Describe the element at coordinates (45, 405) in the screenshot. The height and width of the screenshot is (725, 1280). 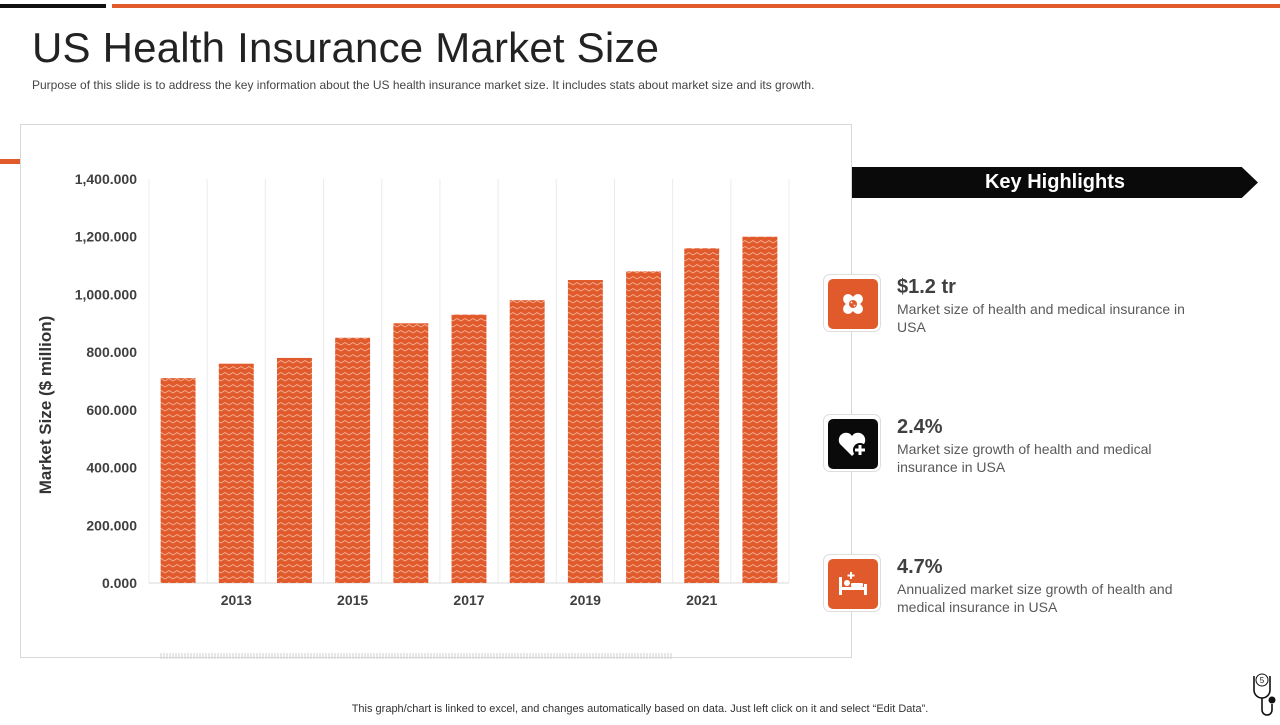
I see `y-axis-label: Market Size ($ million)` at that location.